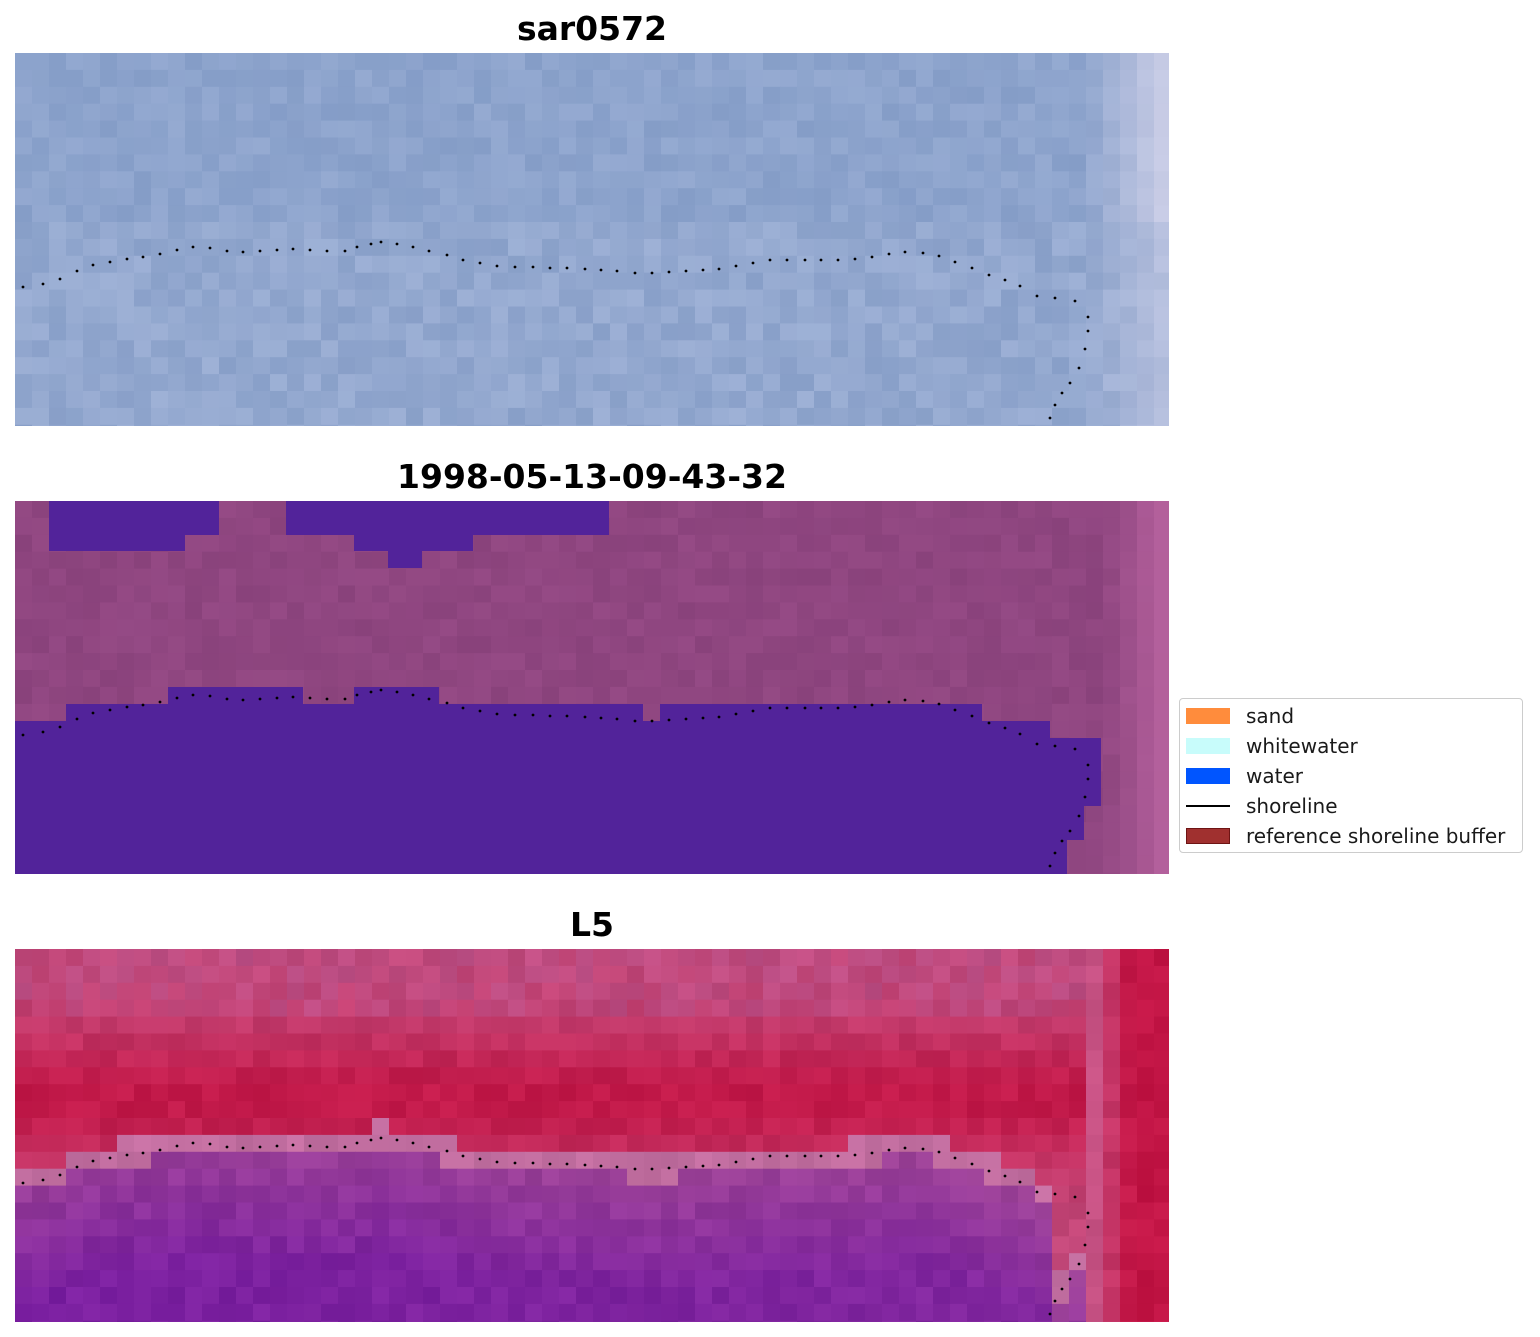 The image size is (1540, 1337). Describe the element at coordinates (1208, 776) in the screenshot. I see `legend-swatch-water` at that location.